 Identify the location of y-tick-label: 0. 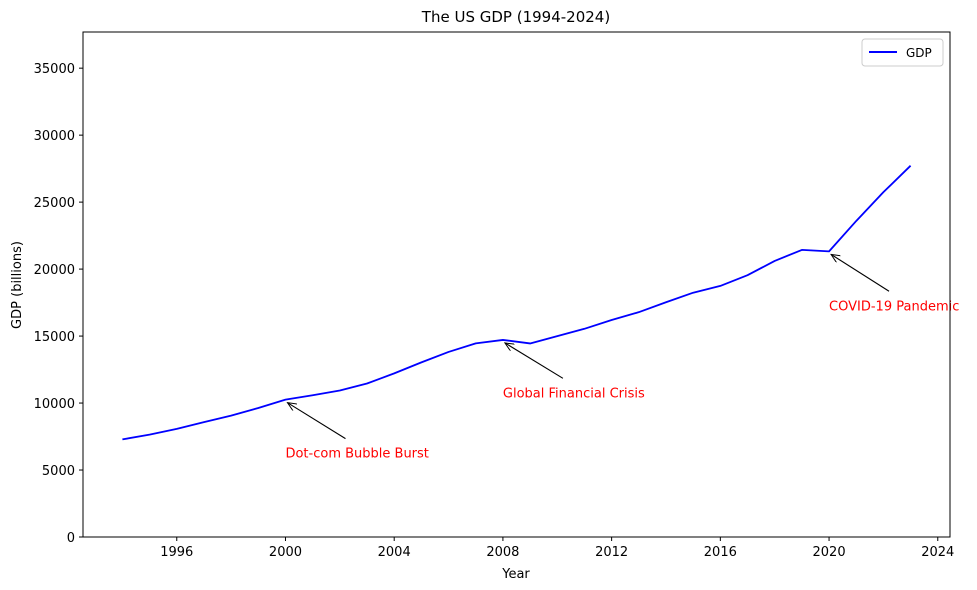
(71, 538).